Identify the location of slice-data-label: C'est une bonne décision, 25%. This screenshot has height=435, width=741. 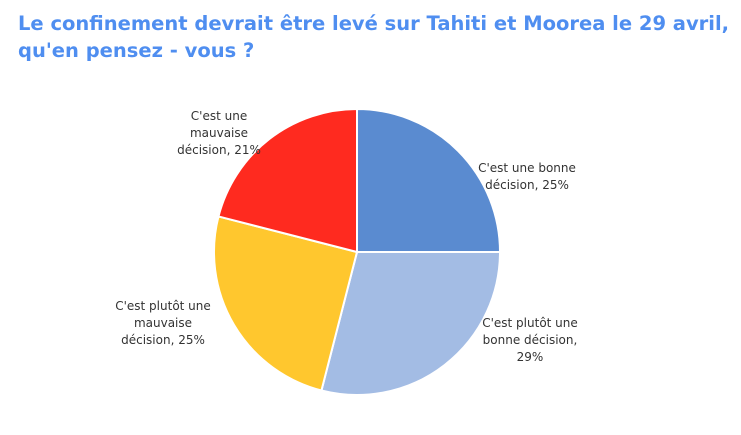
(527, 176).